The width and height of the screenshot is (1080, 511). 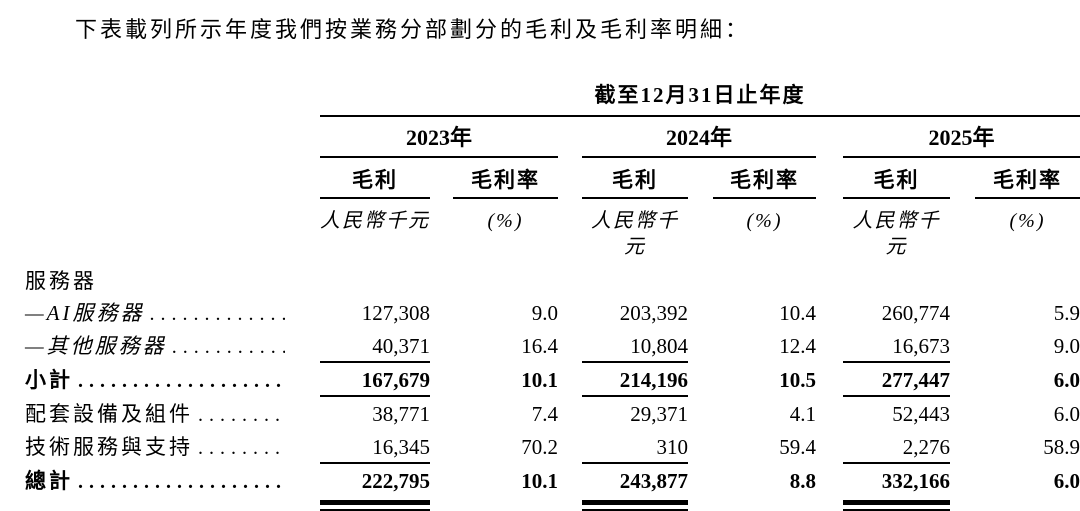 What do you see at coordinates (802, 481) in the screenshot?
I see `cell-value: 8.8` at bounding box center [802, 481].